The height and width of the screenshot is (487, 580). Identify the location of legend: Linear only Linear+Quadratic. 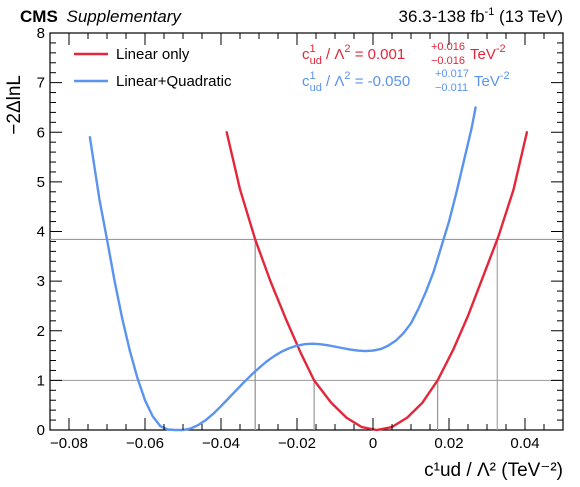
(153, 68).